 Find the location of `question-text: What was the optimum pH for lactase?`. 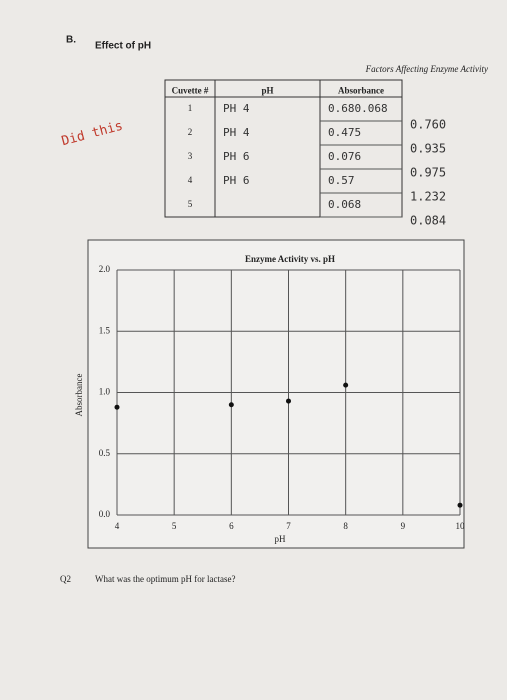

question-text: What was the optimum pH for lactase? is located at coordinates (165, 579).